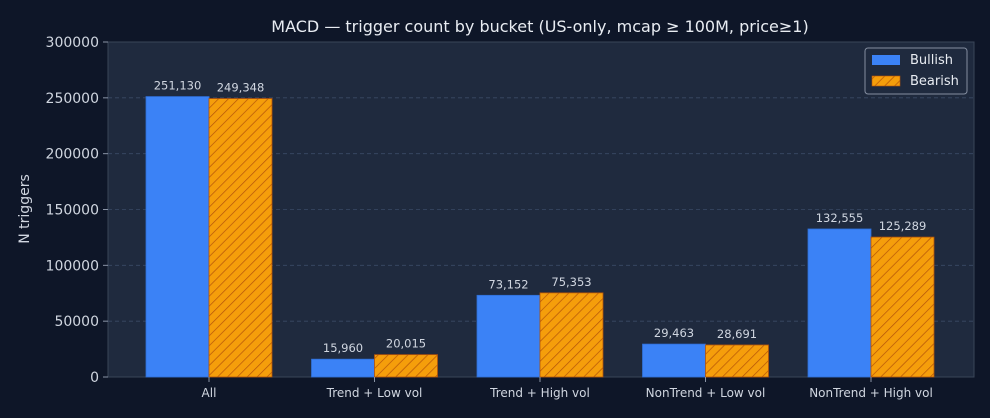 This screenshot has width=990, height=418. I want to click on x-tick-label: Trend + Low vol, so click(374, 393).